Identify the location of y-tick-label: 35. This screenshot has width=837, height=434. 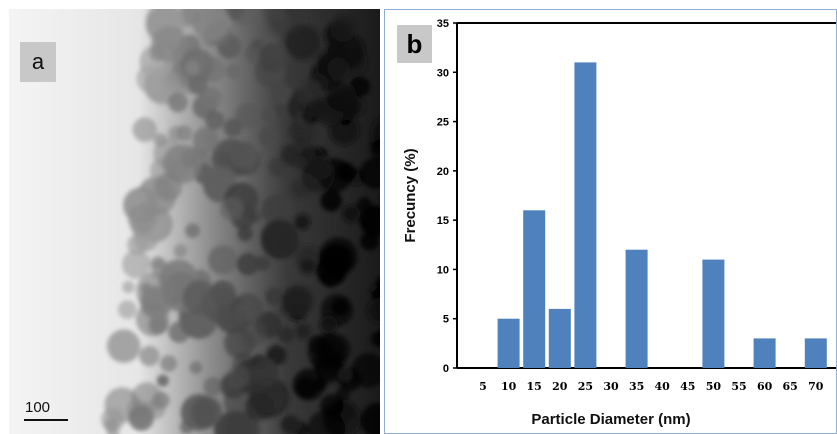
(443, 24).